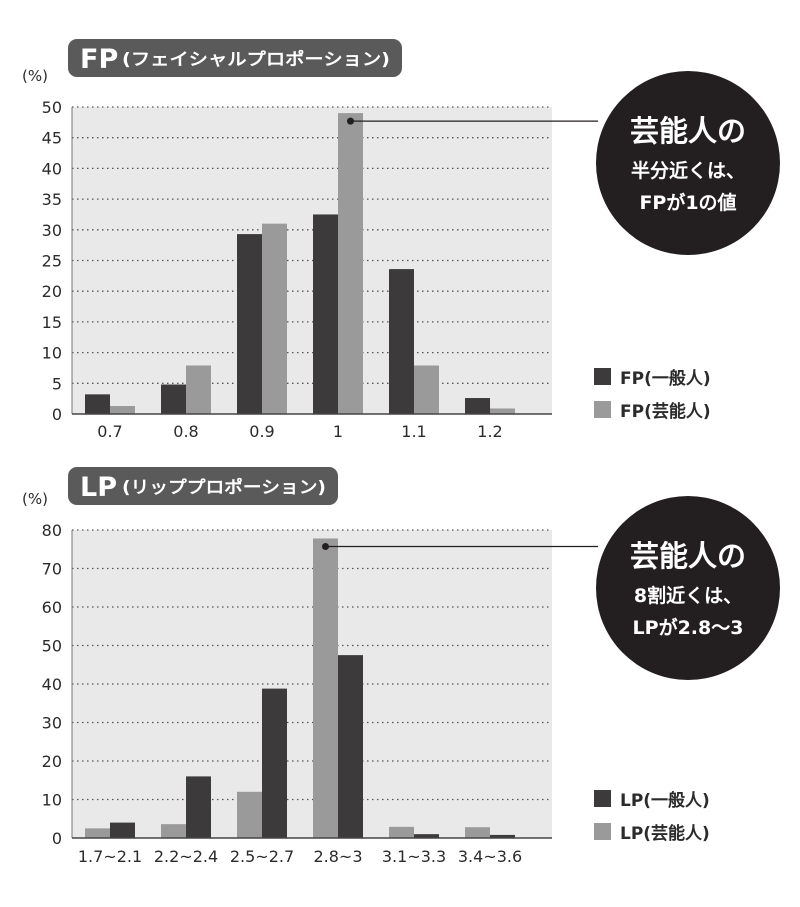 The height and width of the screenshot is (907, 800). I want to click on bar-lp-s1-c0, so click(122, 830).